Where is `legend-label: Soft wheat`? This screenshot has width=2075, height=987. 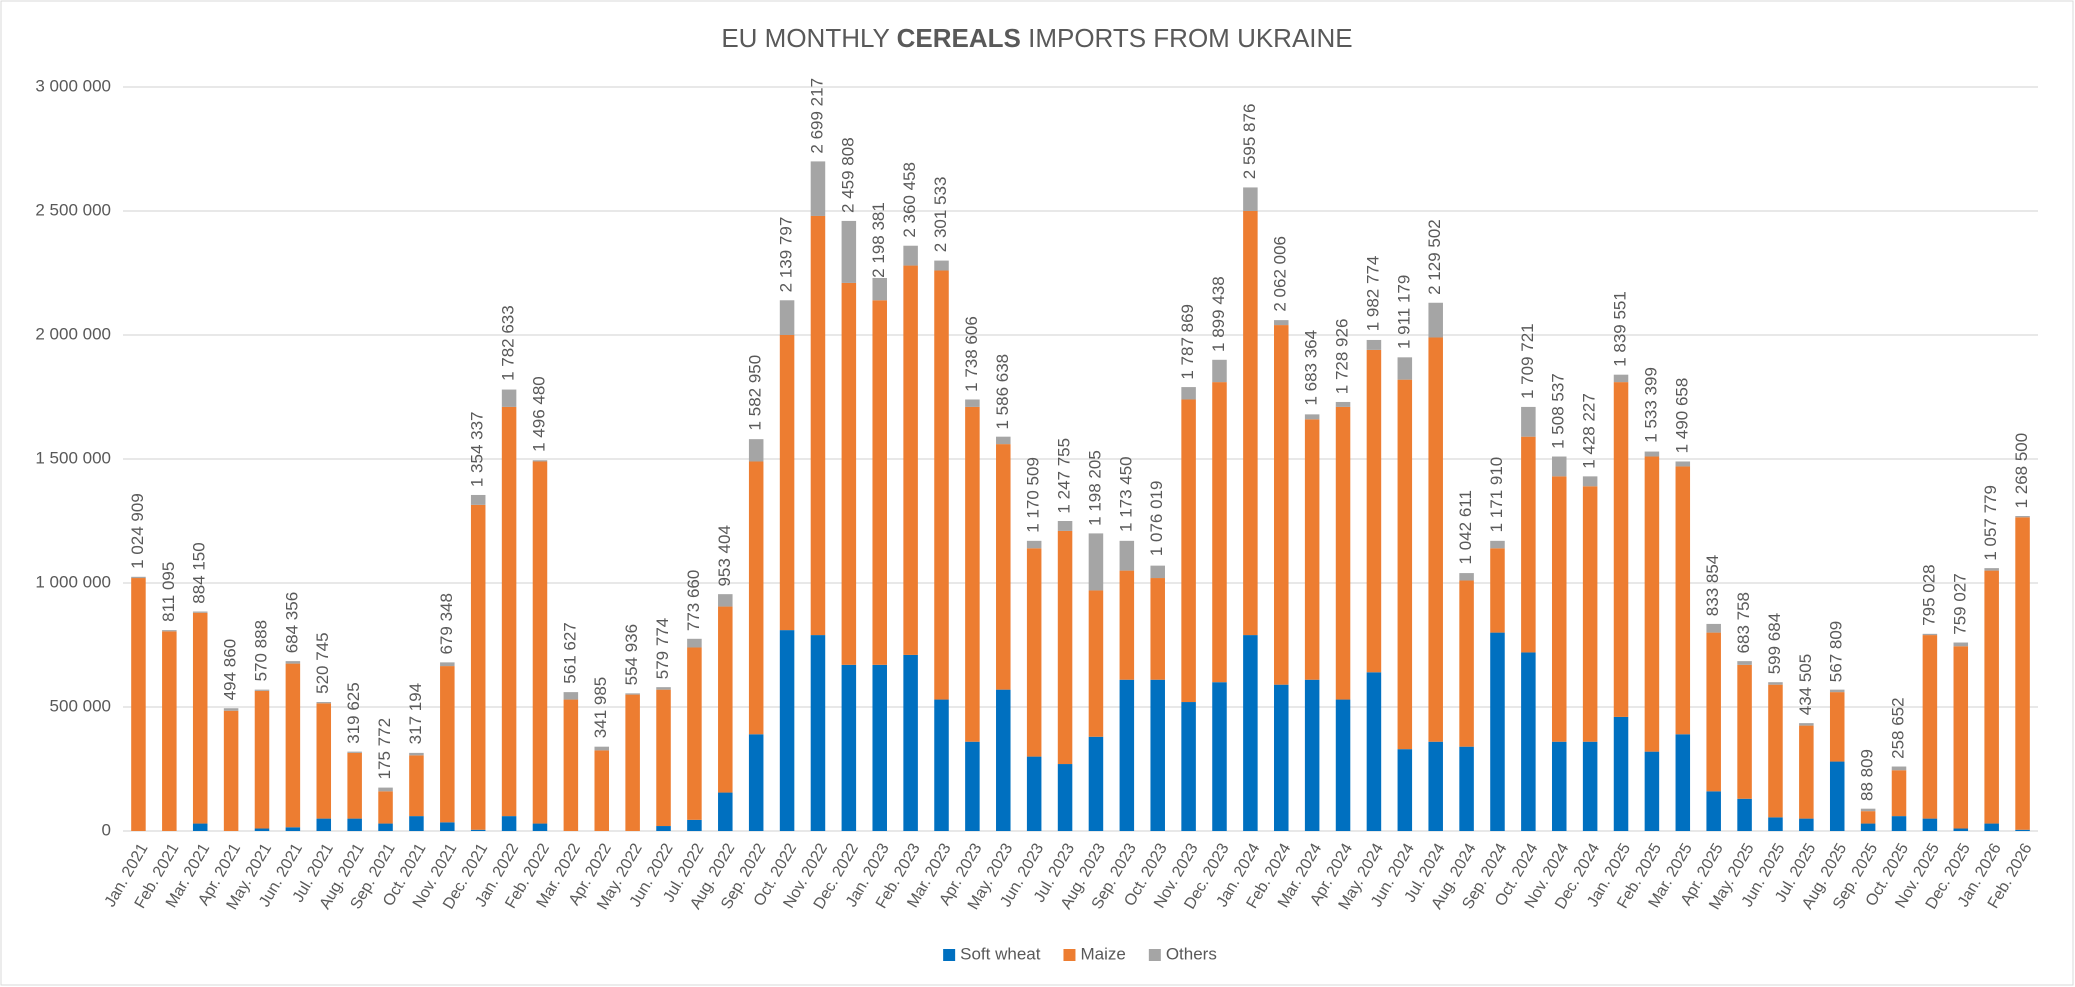 legend-label: Soft wheat is located at coordinates (1000, 953).